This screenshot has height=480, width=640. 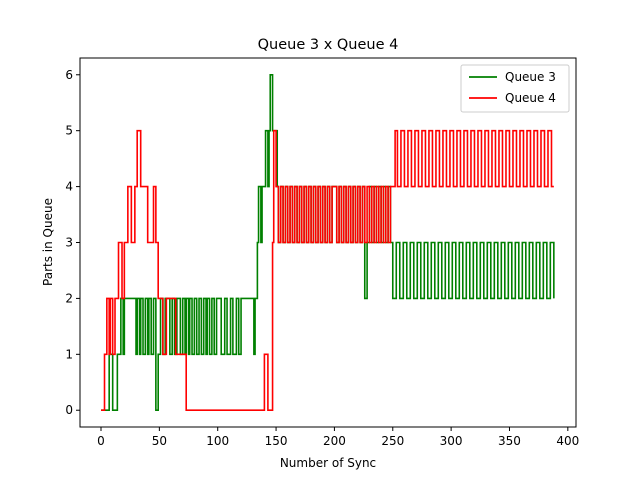 What do you see at coordinates (530, 98) in the screenshot?
I see `legend-label-queue-4: Queue 4` at bounding box center [530, 98].